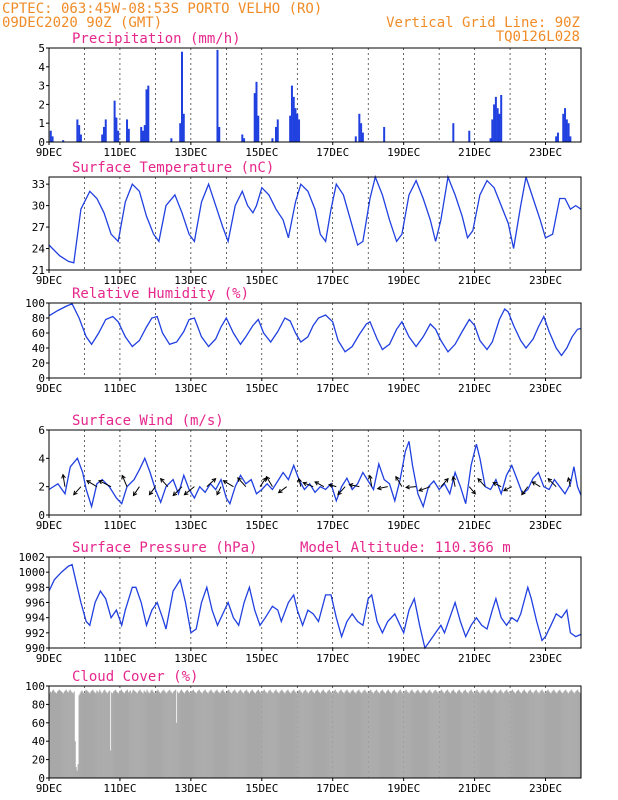 The width and height of the screenshot is (618, 800). I want to click on y-tick-label: 990, so click(35, 648).